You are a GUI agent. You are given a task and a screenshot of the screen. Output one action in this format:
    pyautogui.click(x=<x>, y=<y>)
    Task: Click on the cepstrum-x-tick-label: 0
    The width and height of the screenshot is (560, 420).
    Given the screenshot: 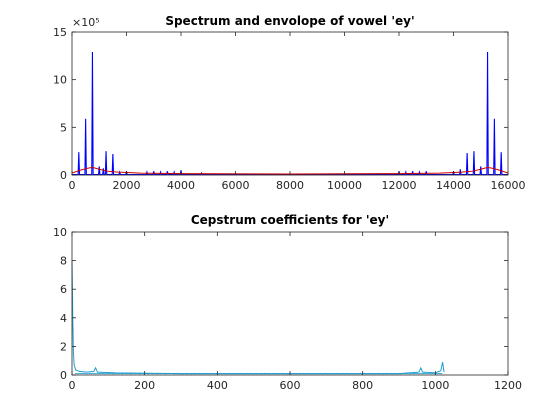 What is the action you would take?
    pyautogui.click(x=72, y=385)
    